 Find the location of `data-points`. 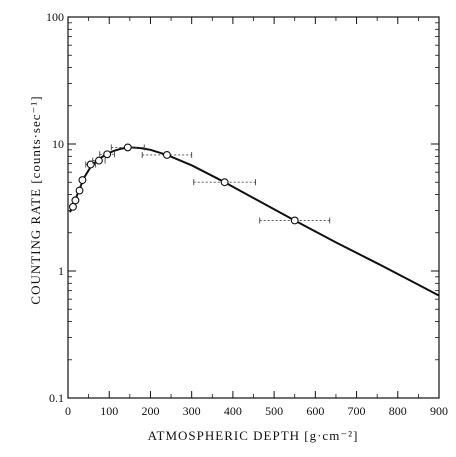

data-points is located at coordinates (199, 184).